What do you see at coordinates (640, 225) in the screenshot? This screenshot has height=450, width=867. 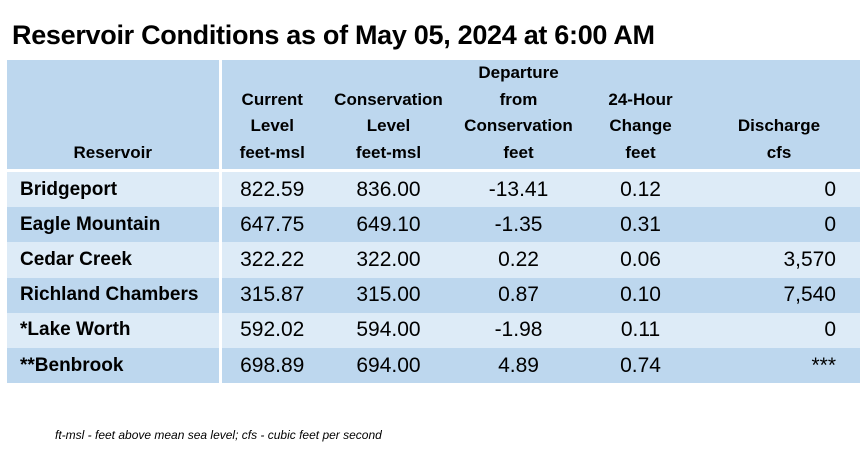 I see `change-value: 0.31` at bounding box center [640, 225].